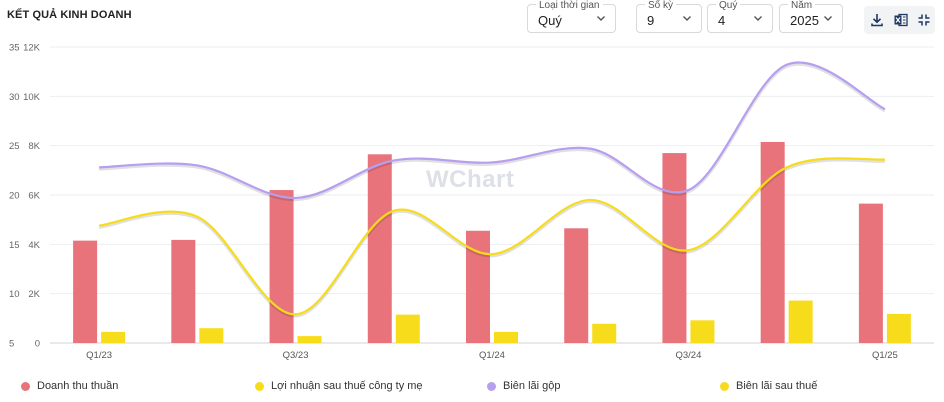 This screenshot has height=402, width=944. Describe the element at coordinates (14, 196) in the screenshot. I see `y-right-tick-label: 20` at that location.